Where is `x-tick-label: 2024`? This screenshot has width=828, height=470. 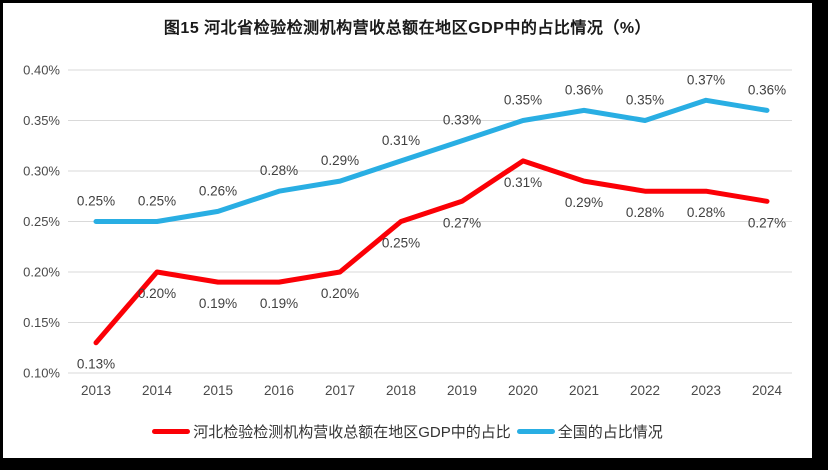 x-tick-label: 2024 is located at coordinates (767, 390).